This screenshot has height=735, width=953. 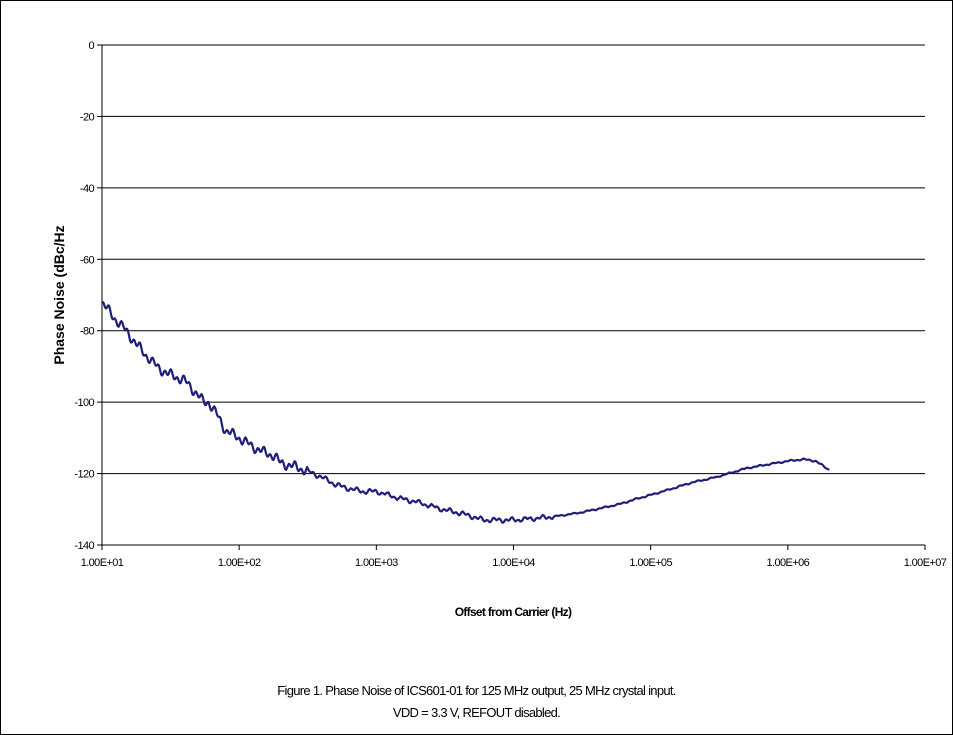 What do you see at coordinates (84, 546) in the screenshot?
I see `y-tick-label: -140` at bounding box center [84, 546].